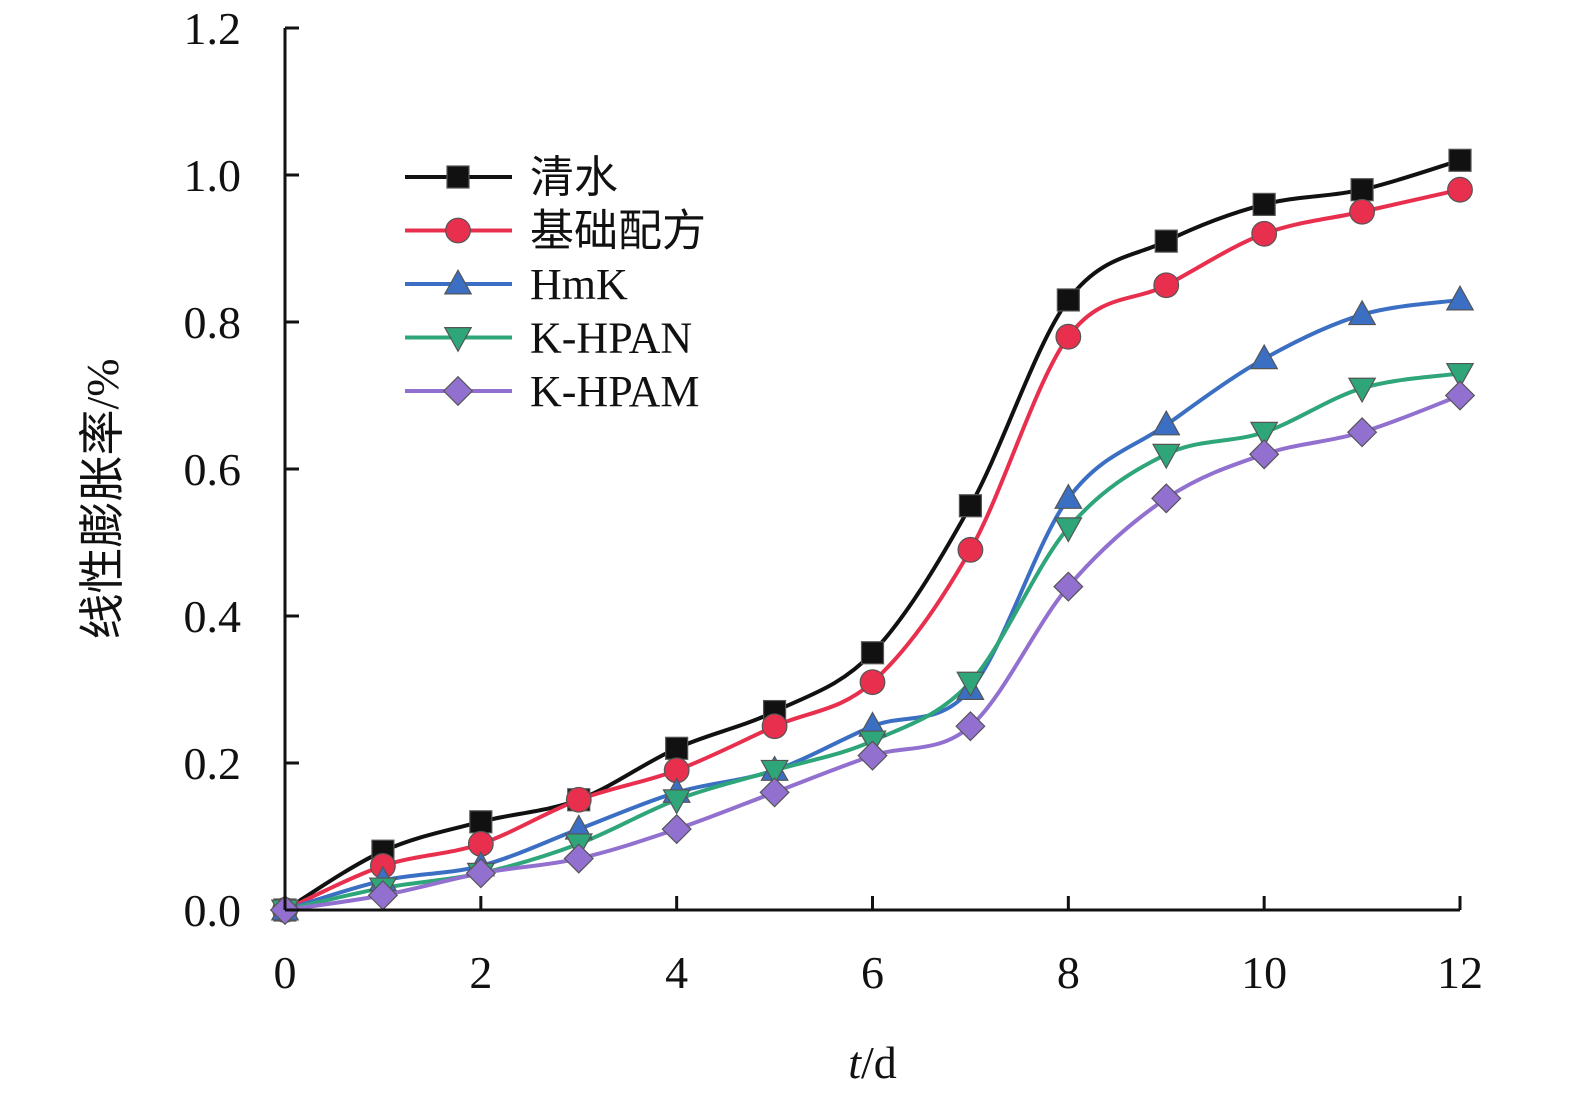 Image resolution: width=1575 pixels, height=1101 pixels. I want to click on x-tick-label: 10, so click(1264, 972).